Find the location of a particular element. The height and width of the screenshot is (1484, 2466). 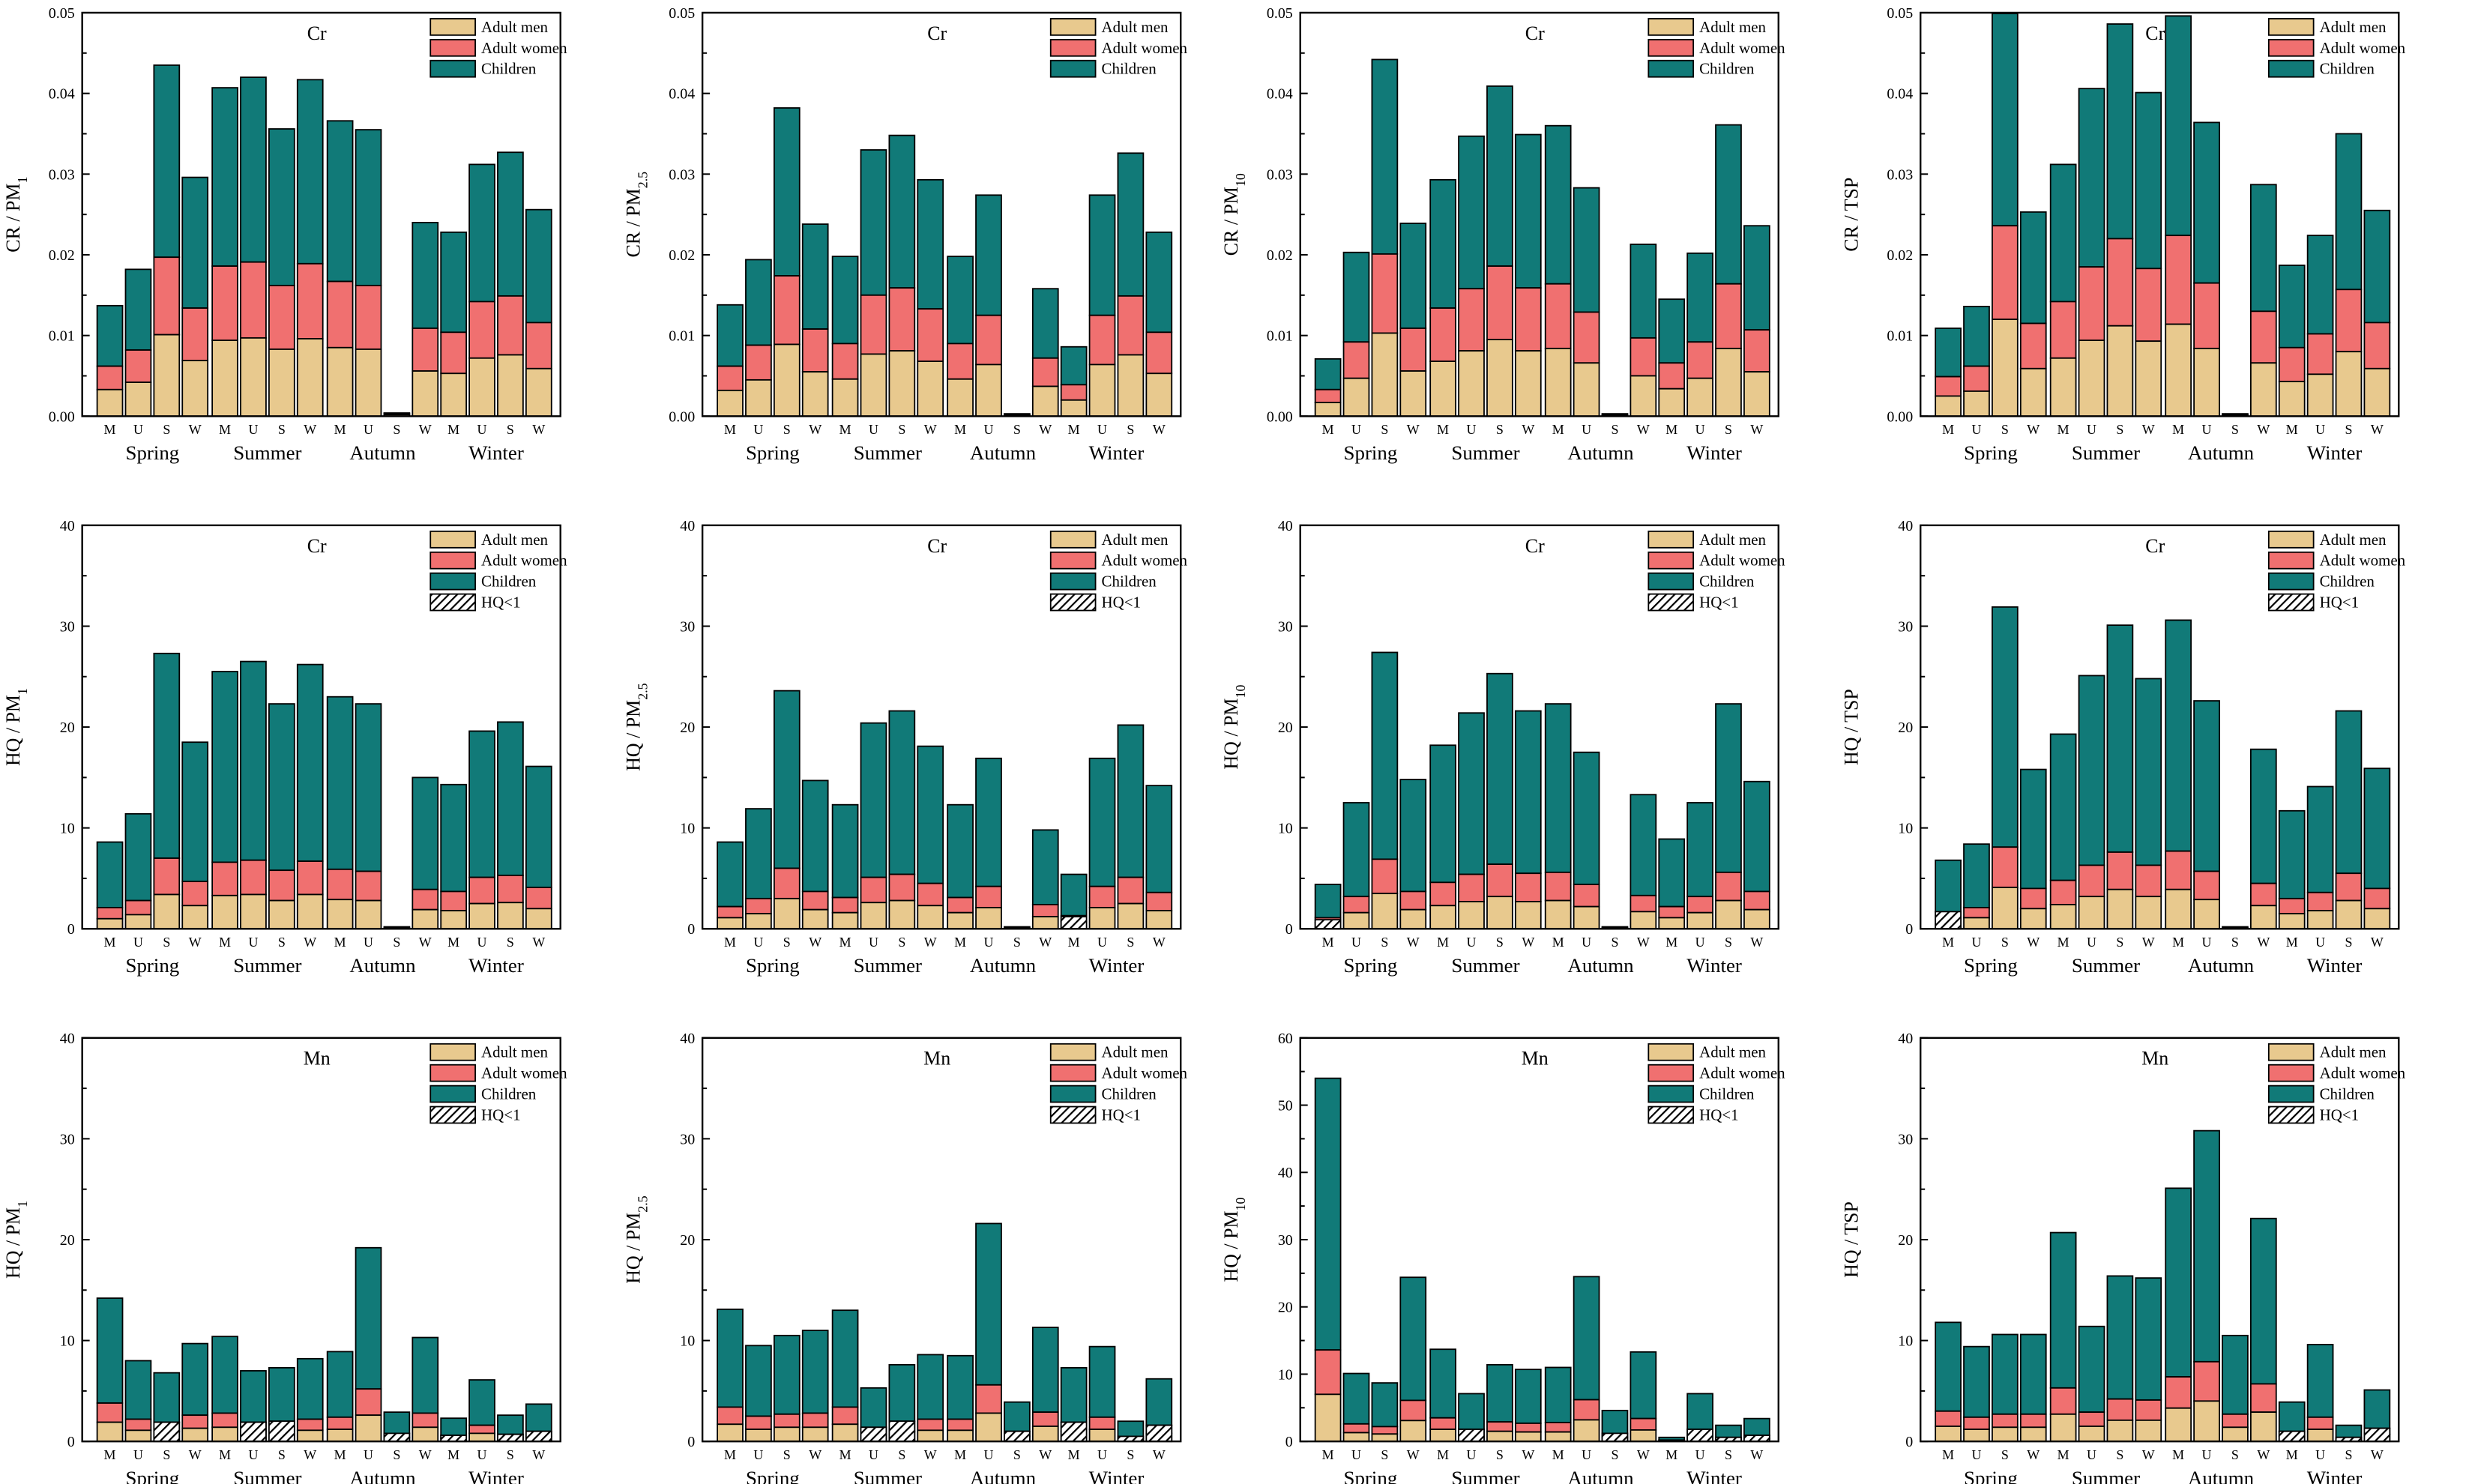

y-axis-title: HQ / TSP is located at coordinates (1851, 1239).